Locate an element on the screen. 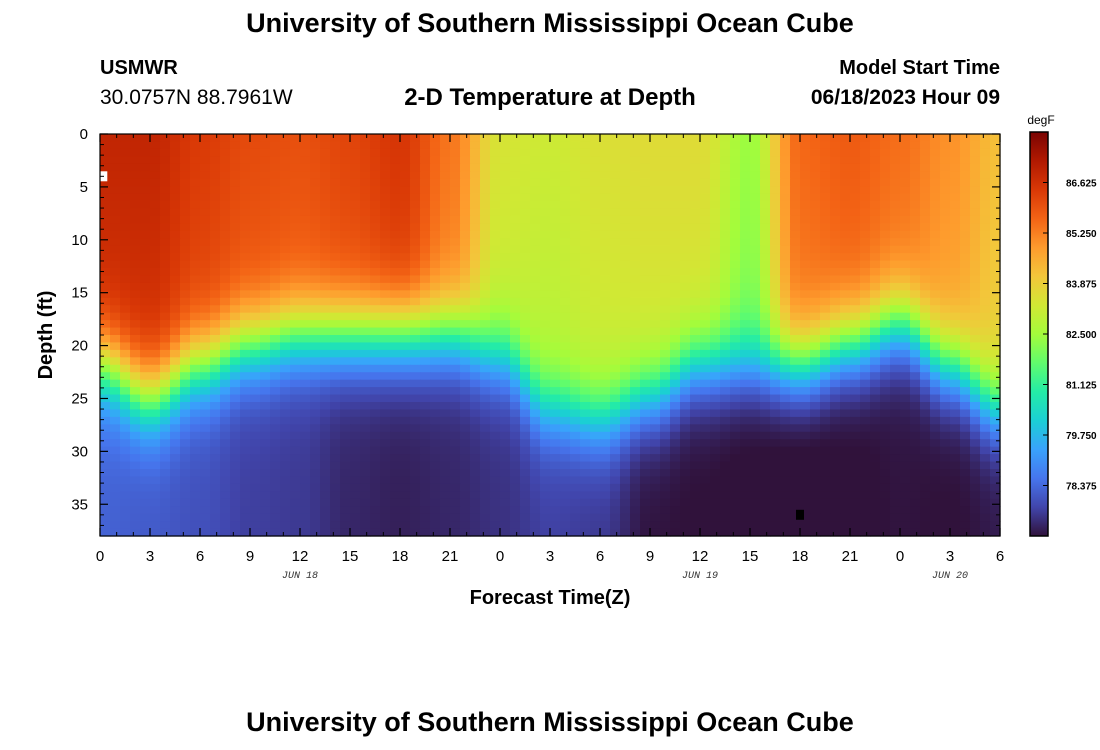  x-tick-label: 6 is located at coordinates (200, 556).